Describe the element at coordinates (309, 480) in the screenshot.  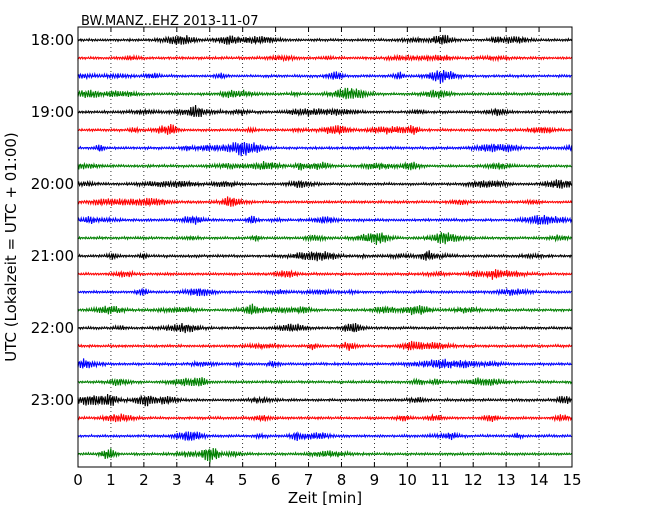
I see `x-tick-label: 7` at that location.